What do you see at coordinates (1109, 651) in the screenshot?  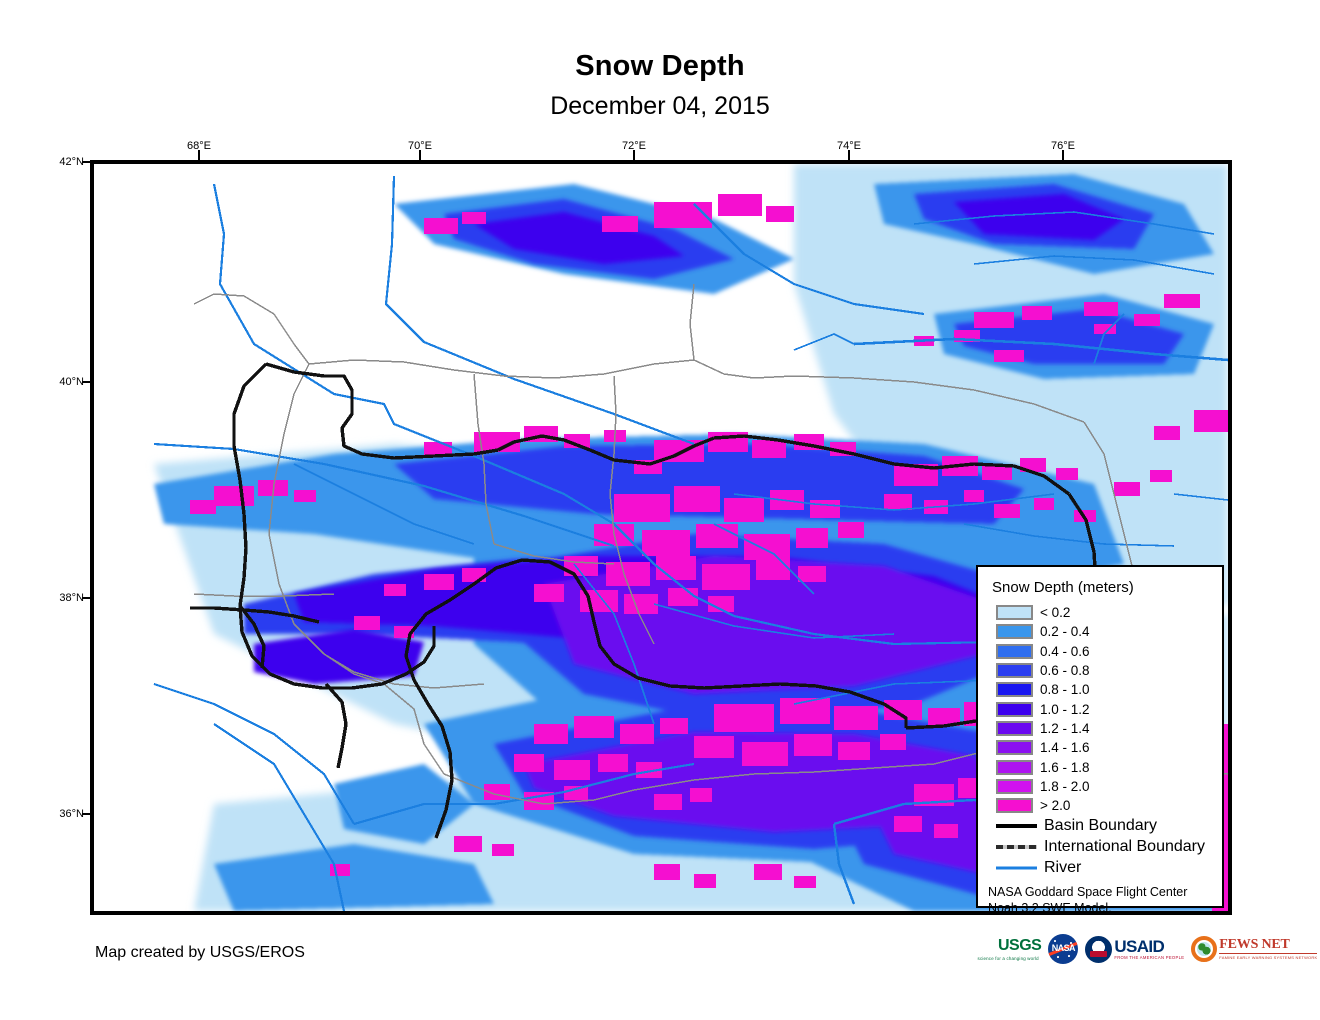 I see `legend-class-row: 0.4 - 0.6` at bounding box center [1109, 651].